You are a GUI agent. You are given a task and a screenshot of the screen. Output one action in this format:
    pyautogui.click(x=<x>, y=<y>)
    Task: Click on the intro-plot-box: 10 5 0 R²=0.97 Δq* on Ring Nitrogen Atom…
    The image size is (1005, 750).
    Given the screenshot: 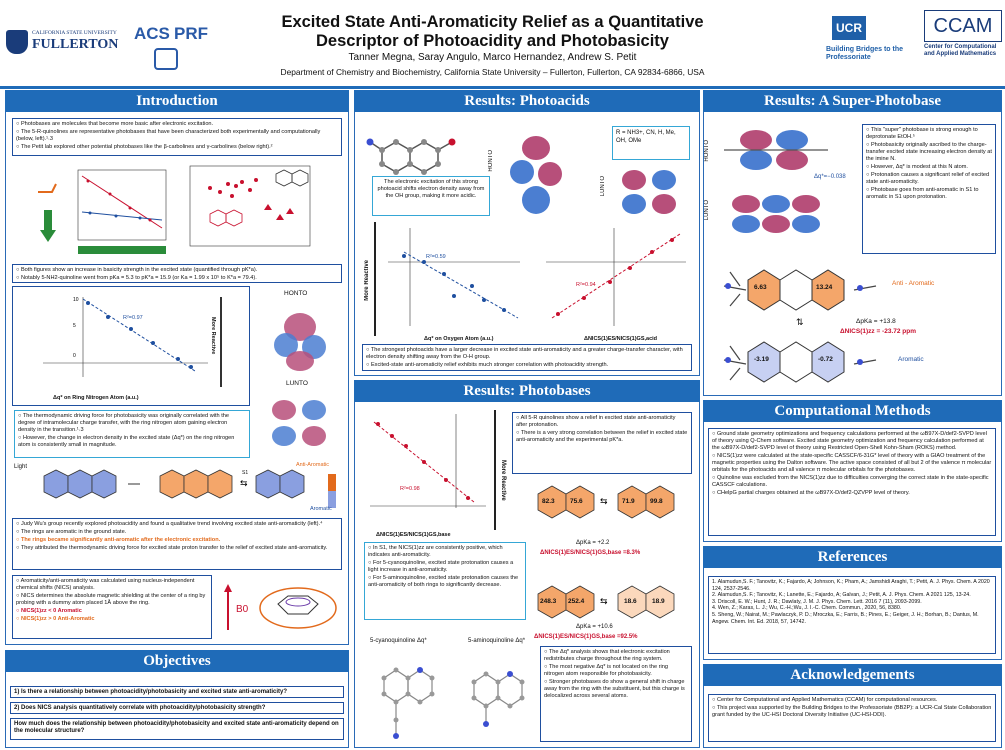 What is the action you would take?
    pyautogui.click(x=131, y=346)
    